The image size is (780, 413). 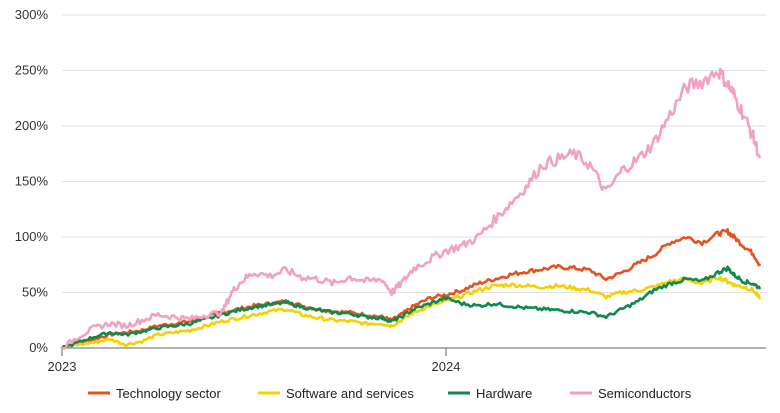 What do you see at coordinates (504, 393) in the screenshot?
I see `legend-label: Hardware` at bounding box center [504, 393].